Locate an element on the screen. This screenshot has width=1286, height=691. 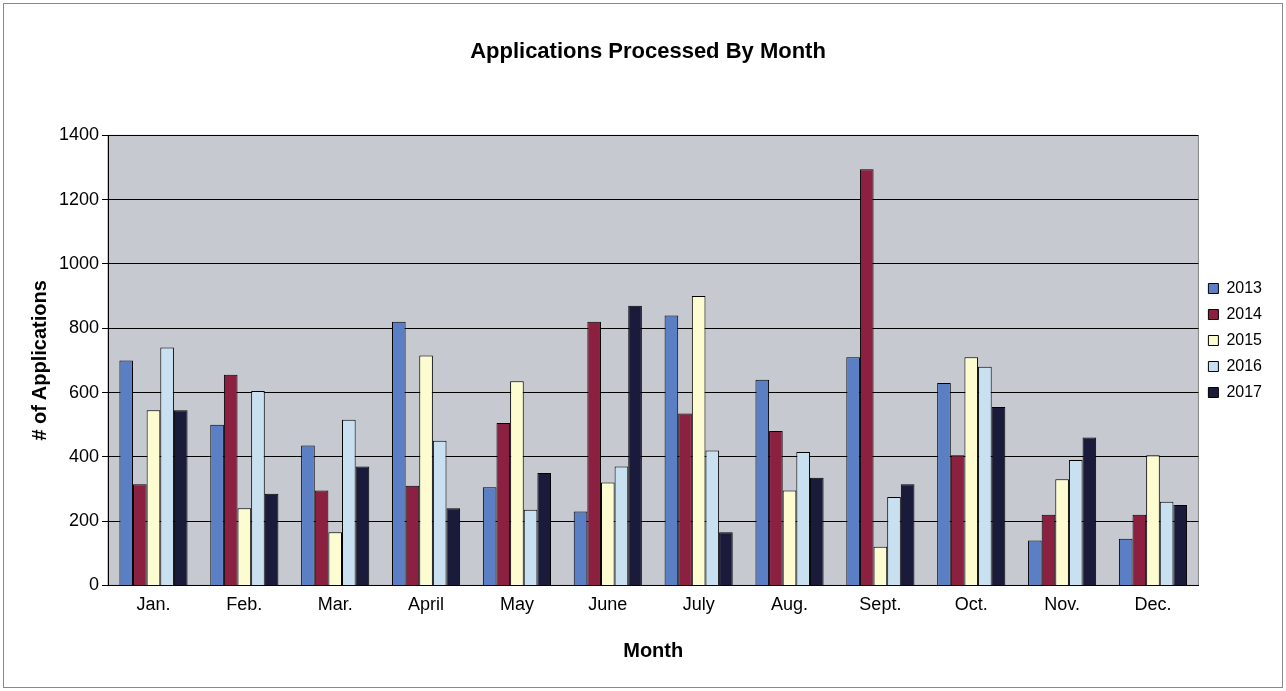
x-tick-label: April is located at coordinates (426, 604).